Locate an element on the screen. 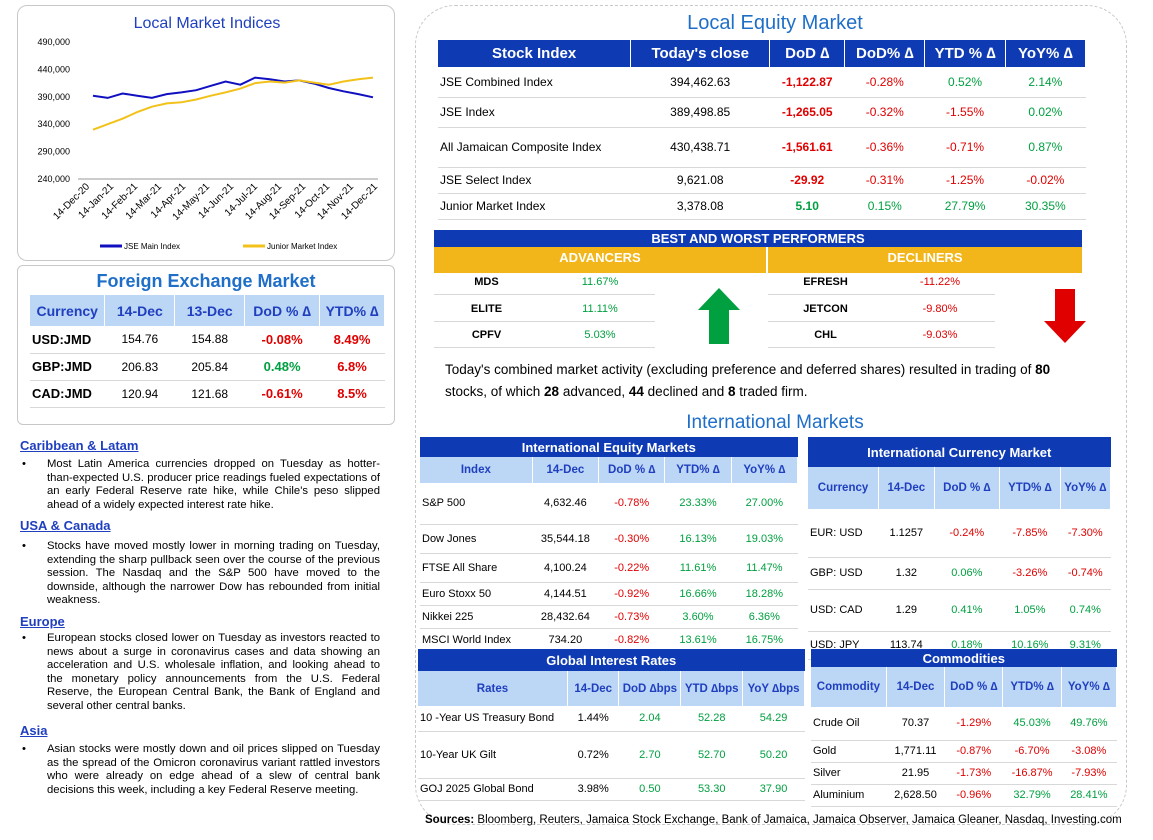 The image size is (1153, 840). news-heading: Caribbean & Latam is located at coordinates (79, 445).